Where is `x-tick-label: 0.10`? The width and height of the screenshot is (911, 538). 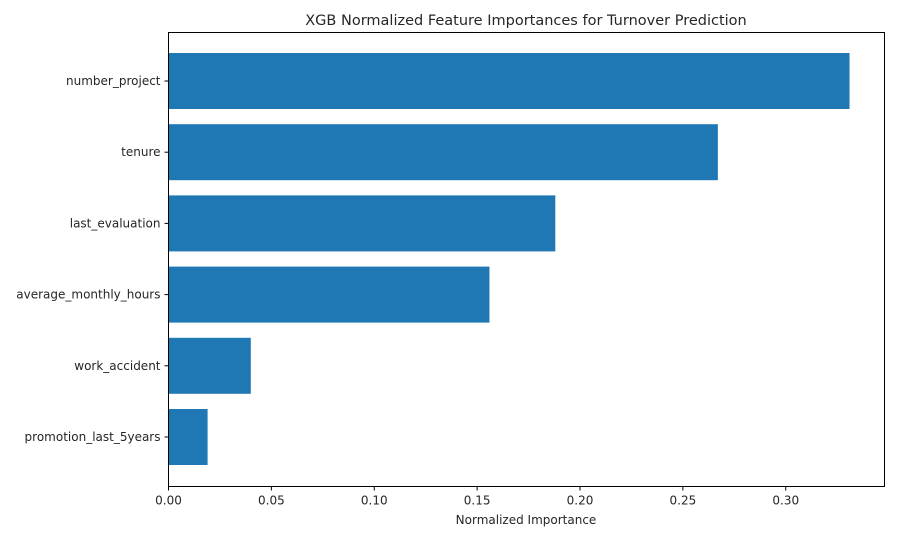 x-tick-label: 0.10 is located at coordinates (374, 501).